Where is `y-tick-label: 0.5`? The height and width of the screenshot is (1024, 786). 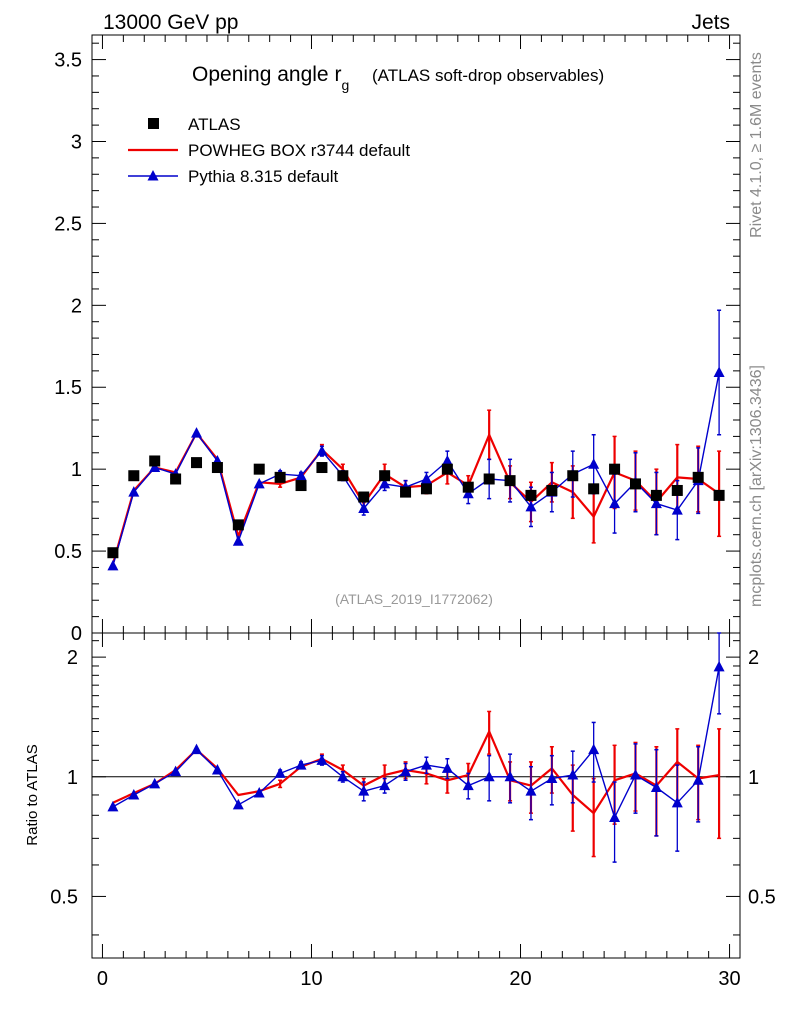
y-tick-label: 0.5 is located at coordinates (68, 552).